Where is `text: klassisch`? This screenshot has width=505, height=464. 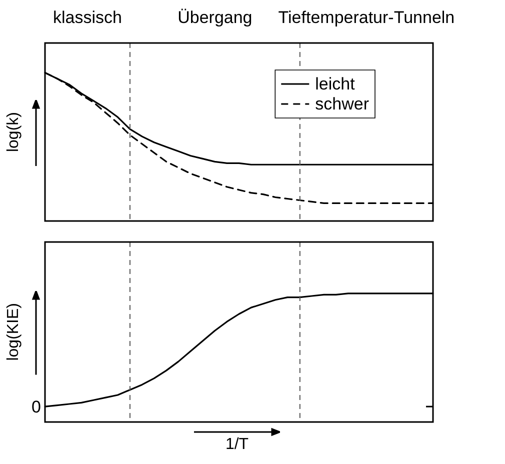
text: klassisch is located at coordinates (87, 18).